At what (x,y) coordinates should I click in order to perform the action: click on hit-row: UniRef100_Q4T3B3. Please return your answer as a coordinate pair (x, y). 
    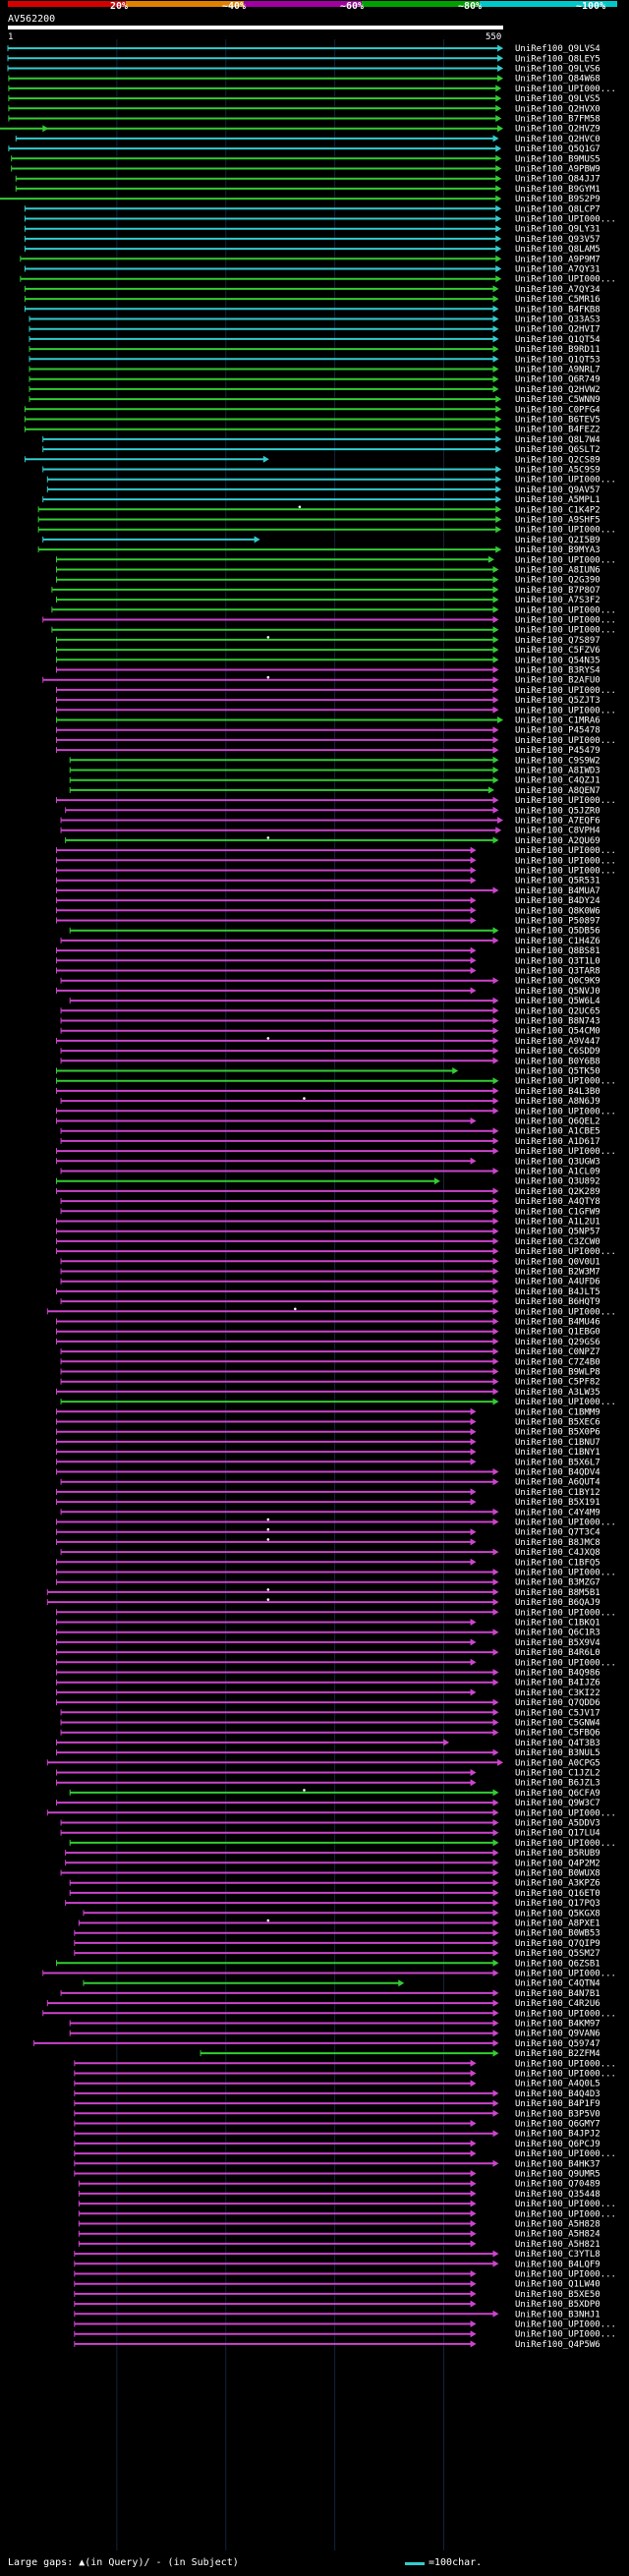
    Looking at the image, I should click on (327, 1743).